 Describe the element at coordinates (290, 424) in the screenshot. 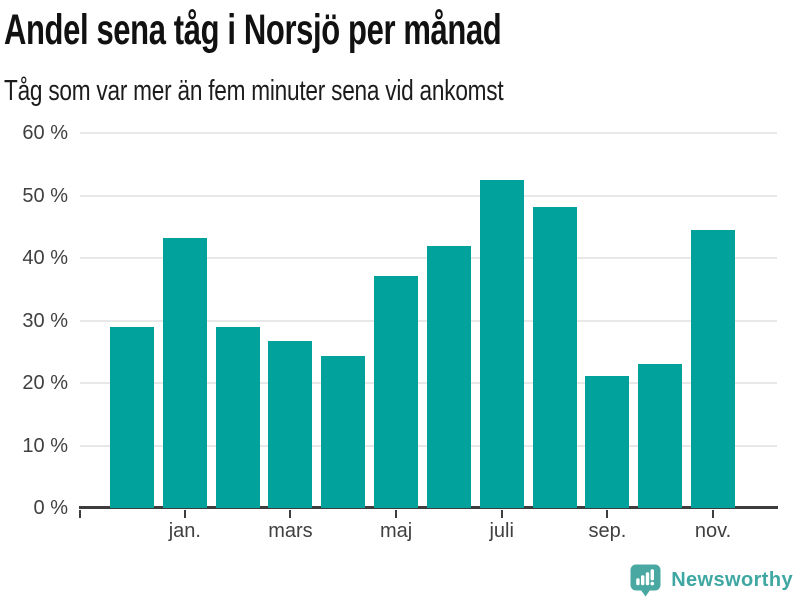

I see `bar-mars` at that location.